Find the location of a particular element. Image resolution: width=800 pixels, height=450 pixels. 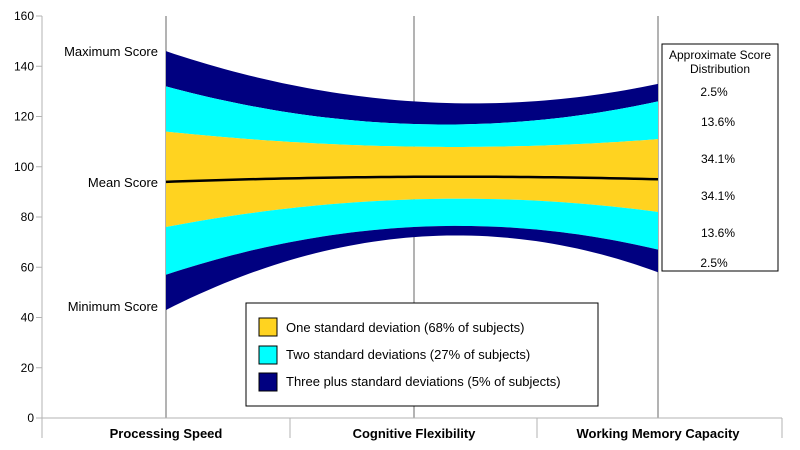

y-tick-label: 120 is located at coordinates (24, 117).